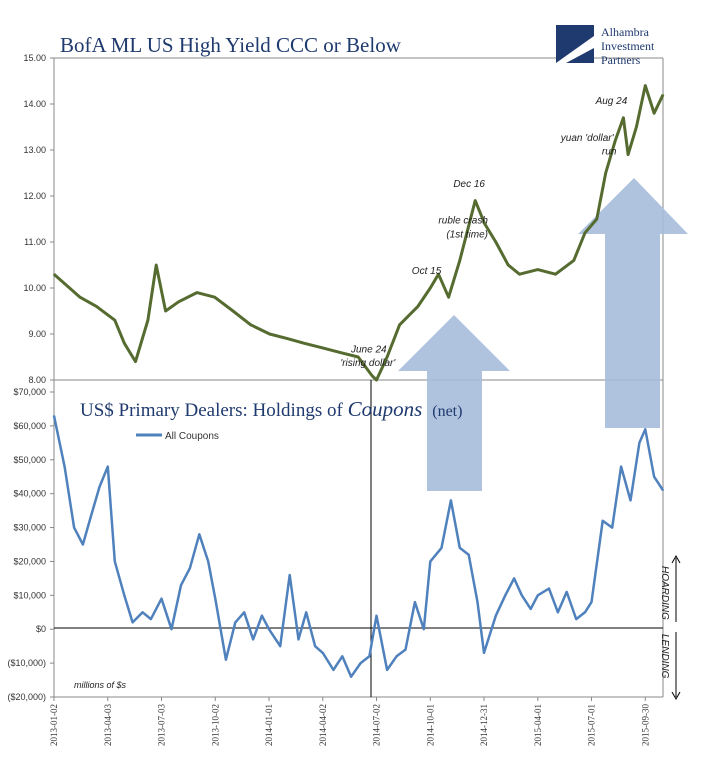 Image resolution: width=719 pixels, height=781 pixels. I want to click on annotation-label: (1st time), so click(467, 234).